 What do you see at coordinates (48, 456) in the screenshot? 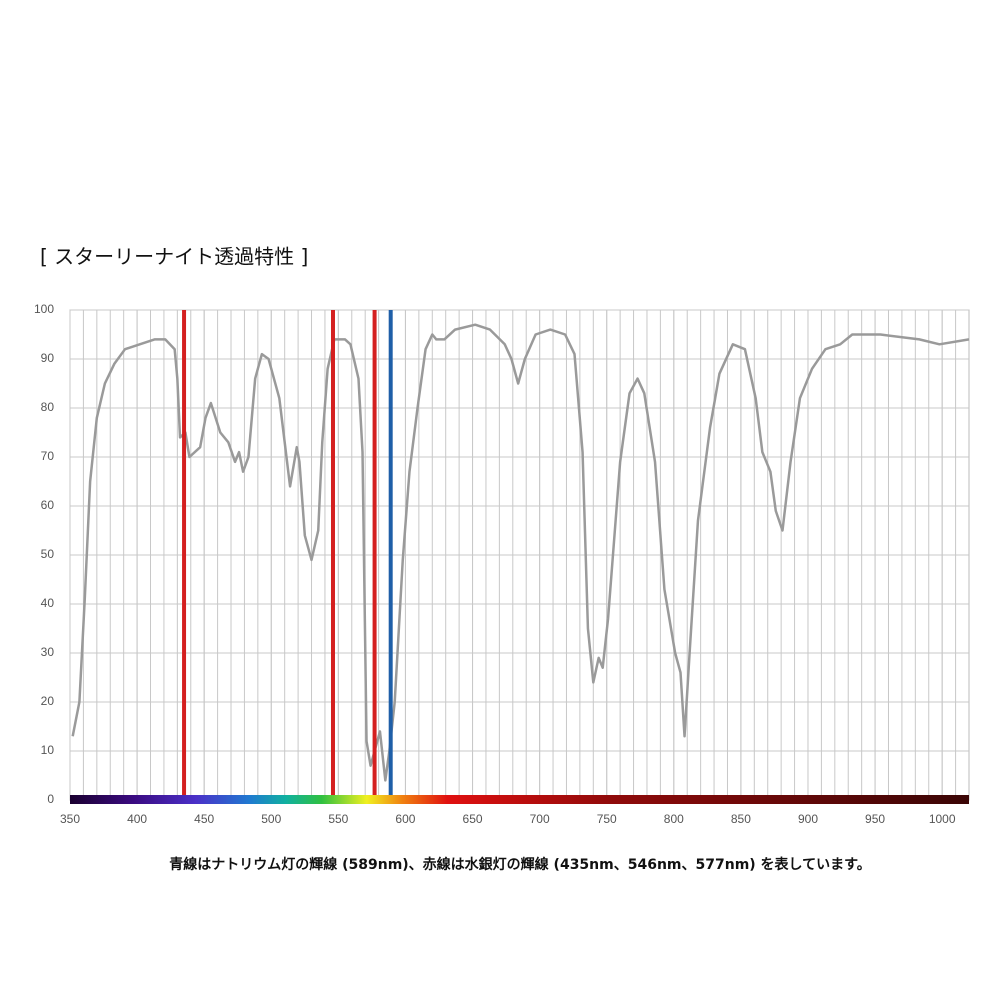
I see `y-tick-label: 70` at bounding box center [48, 456].